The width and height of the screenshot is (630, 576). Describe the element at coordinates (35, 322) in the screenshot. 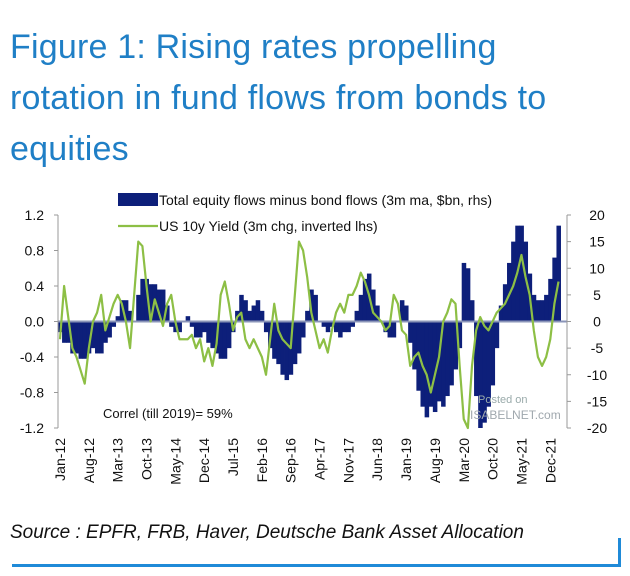

I see `left-tick-label: 0.0` at that location.